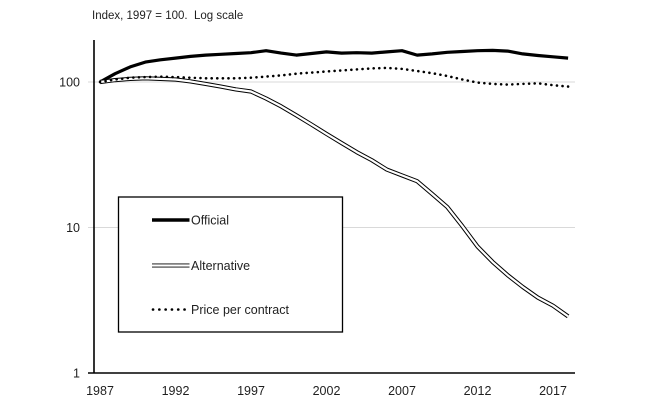 This screenshot has height=415, width=662. I want to click on y-axis-tick-labels: 100 10 1, so click(69, 227).